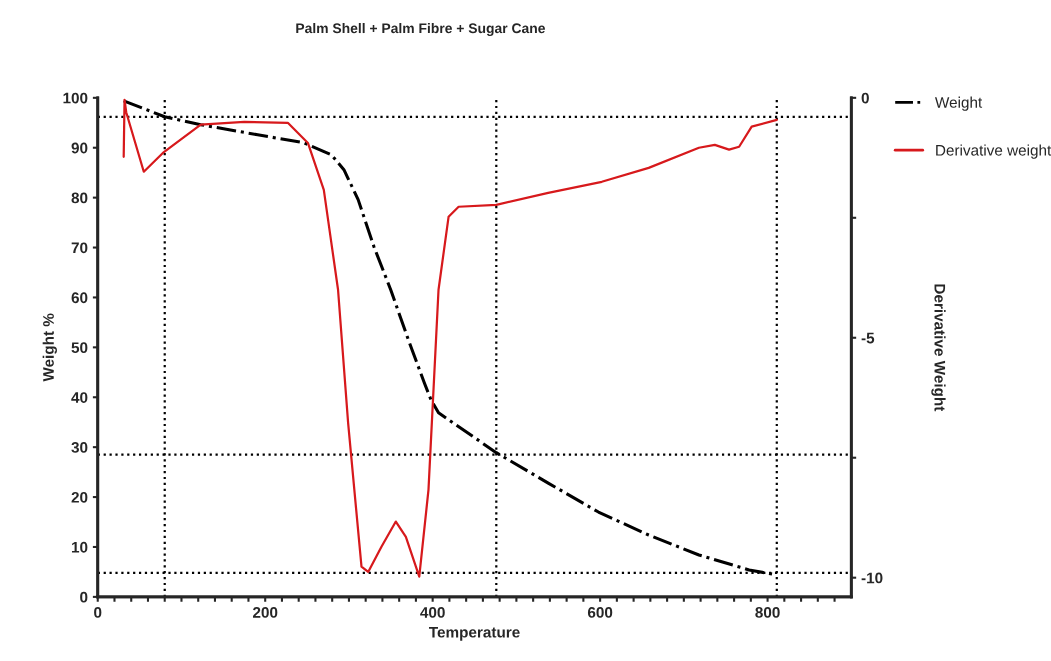 This screenshot has height=661, width=1051. Describe the element at coordinates (865, 98) in the screenshot. I see `y2-tick-label: 0` at that location.